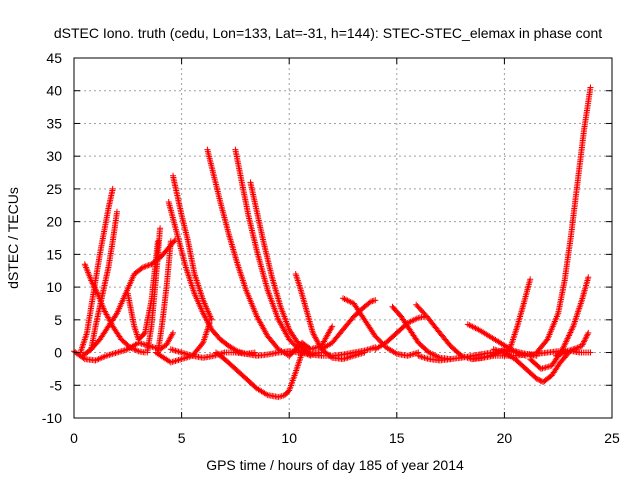 The width and height of the screenshot is (640, 480). Describe the element at coordinates (54, 58) in the screenshot. I see `y-tick-label: 45` at that location.